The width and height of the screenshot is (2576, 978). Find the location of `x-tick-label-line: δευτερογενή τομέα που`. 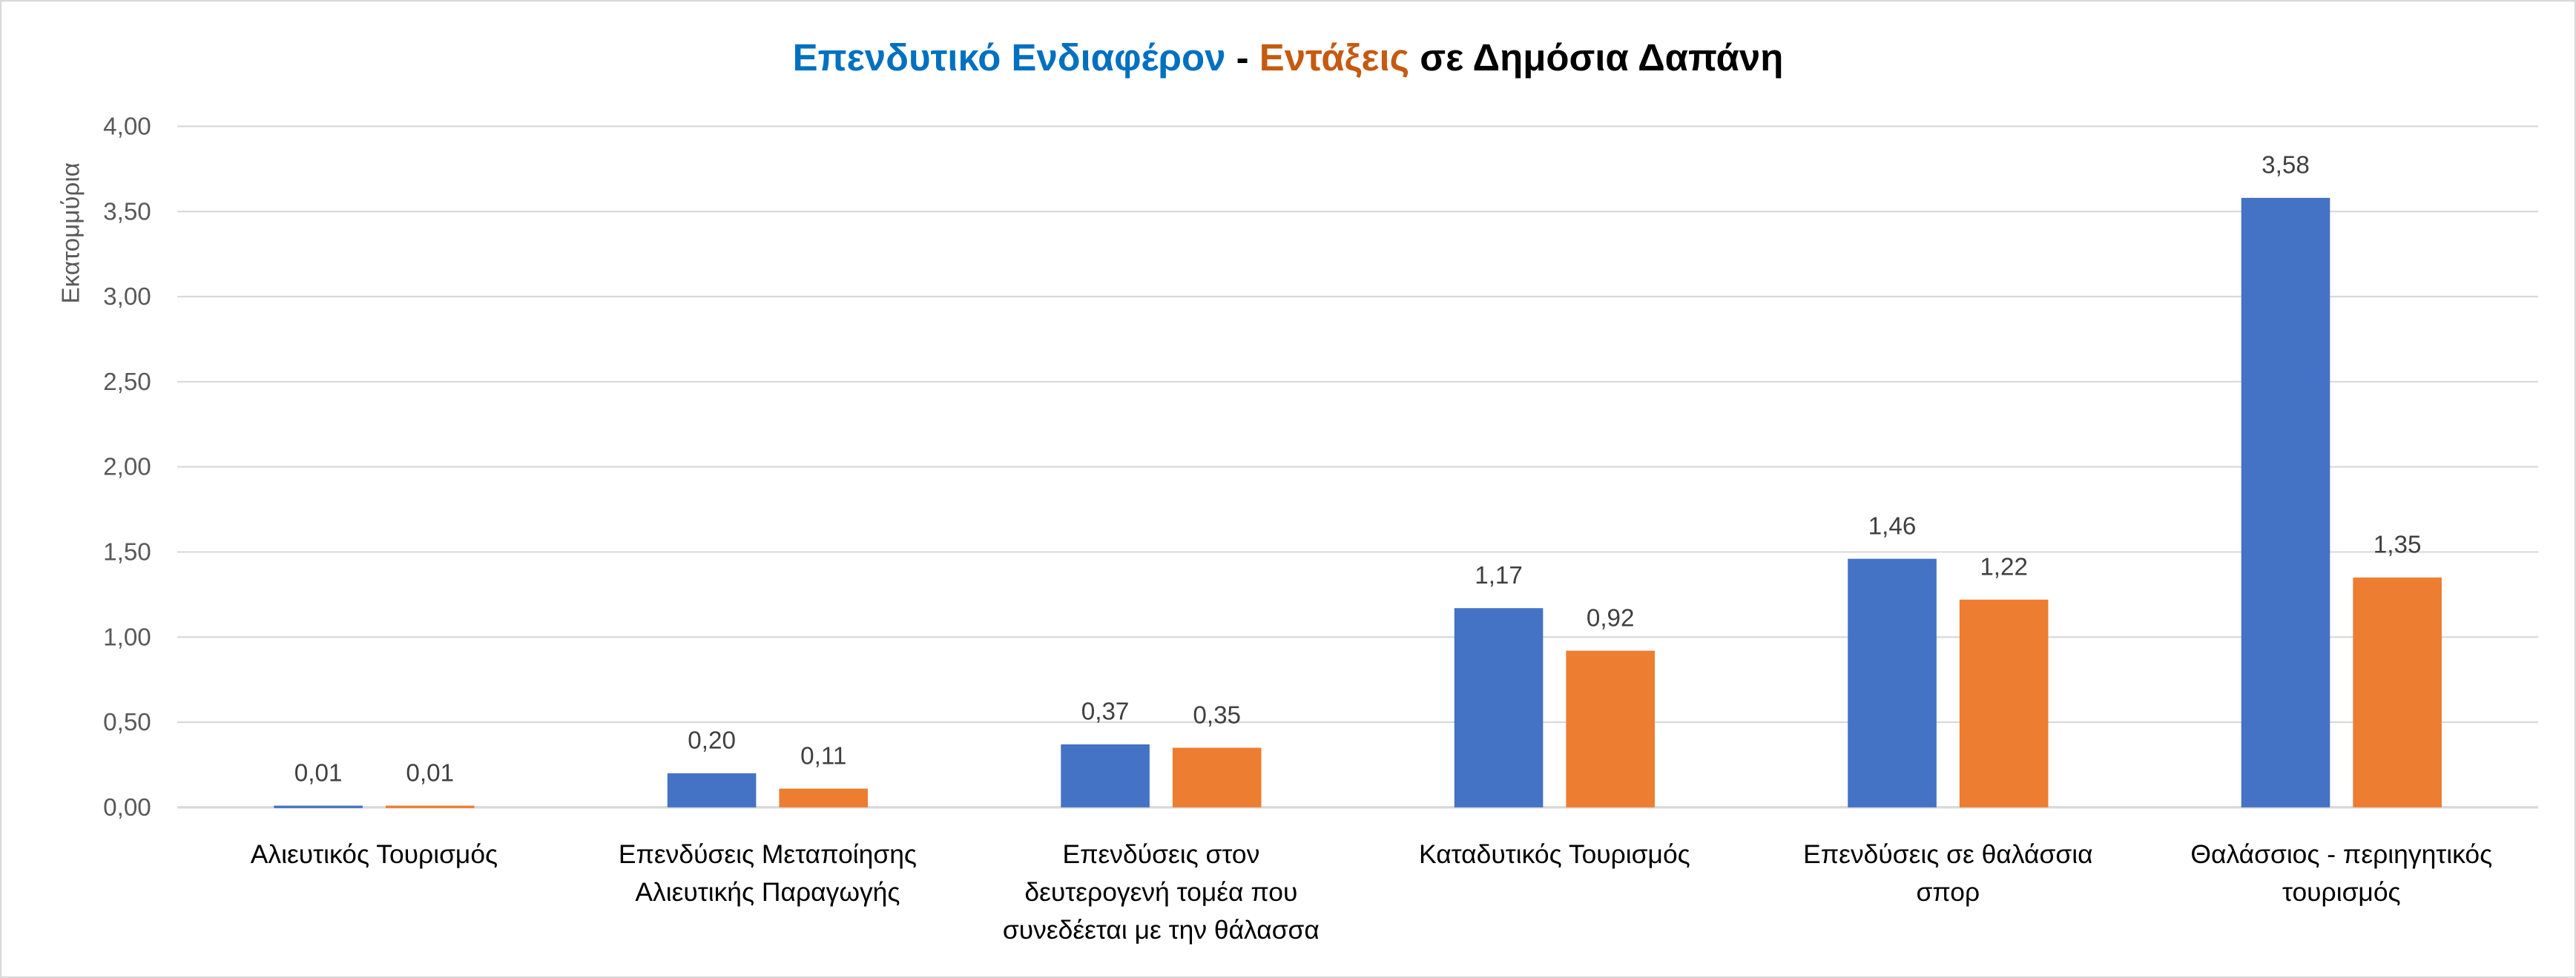

x-tick-label-line: δευτερογενή τομέα που is located at coordinates (1160, 892).